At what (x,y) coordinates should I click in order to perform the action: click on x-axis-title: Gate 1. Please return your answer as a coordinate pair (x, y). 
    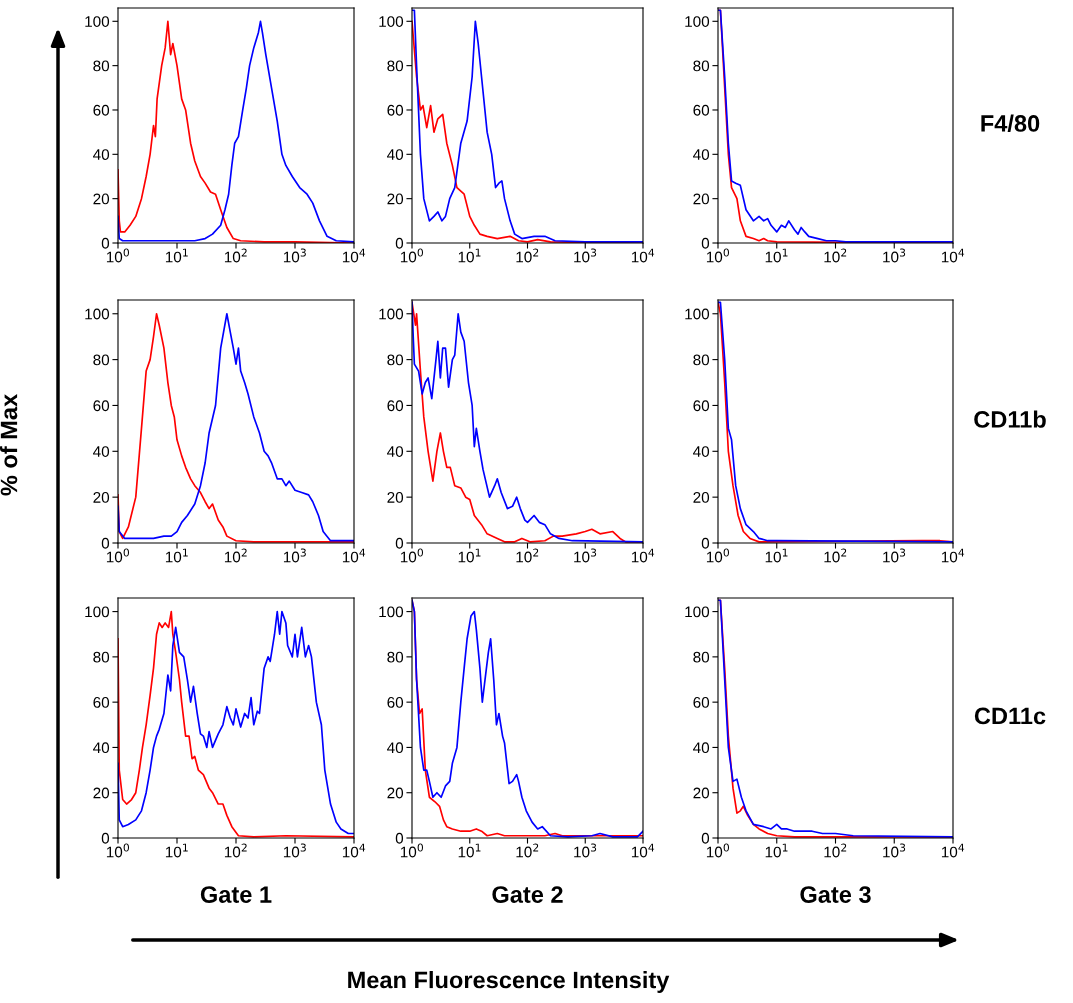
    Looking at the image, I should click on (236, 894).